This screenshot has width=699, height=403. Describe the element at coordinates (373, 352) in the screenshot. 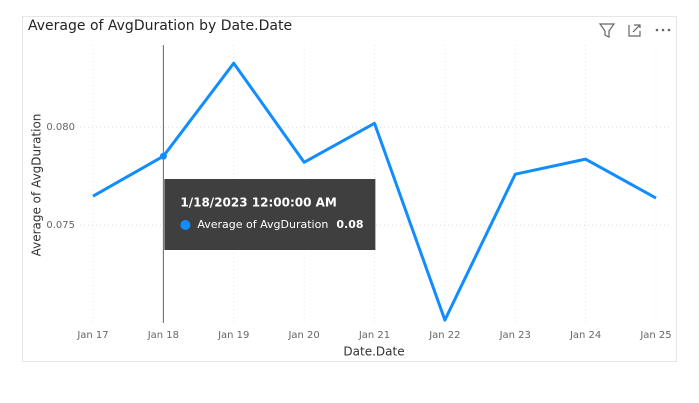

I see `x-axis-label: Date.Date` at that location.